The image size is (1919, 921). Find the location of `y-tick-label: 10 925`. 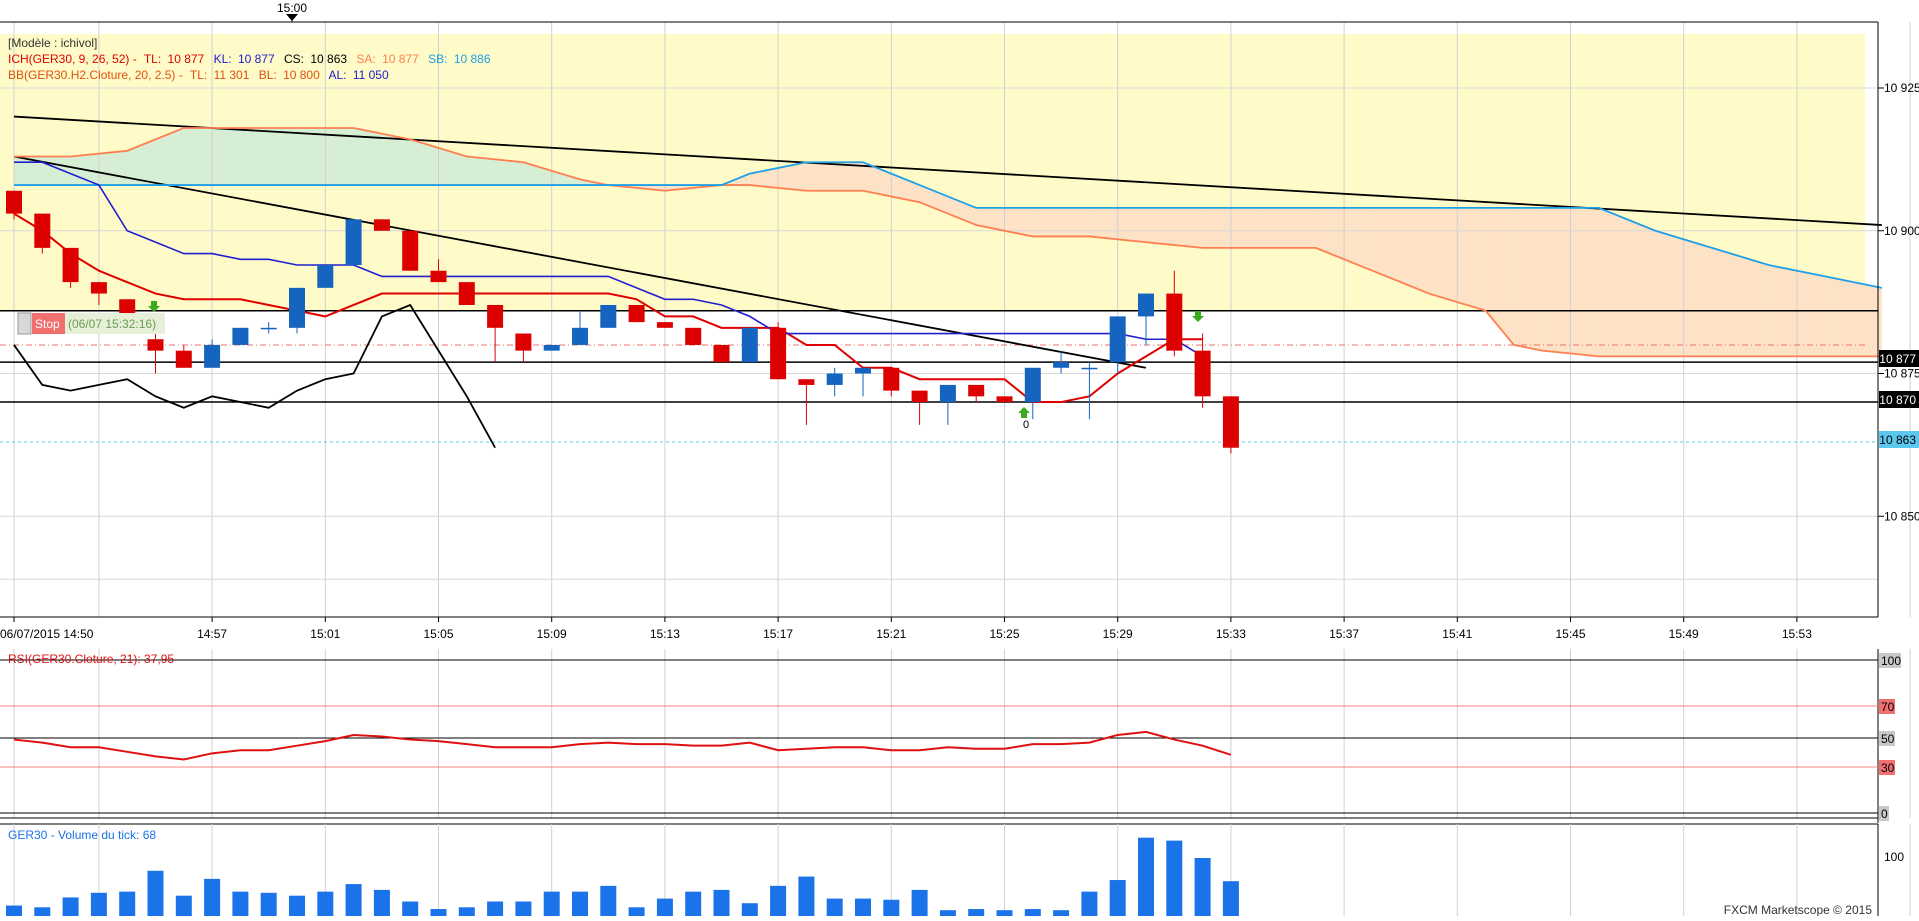

y-tick-label: 10 925 is located at coordinates (1901, 88).